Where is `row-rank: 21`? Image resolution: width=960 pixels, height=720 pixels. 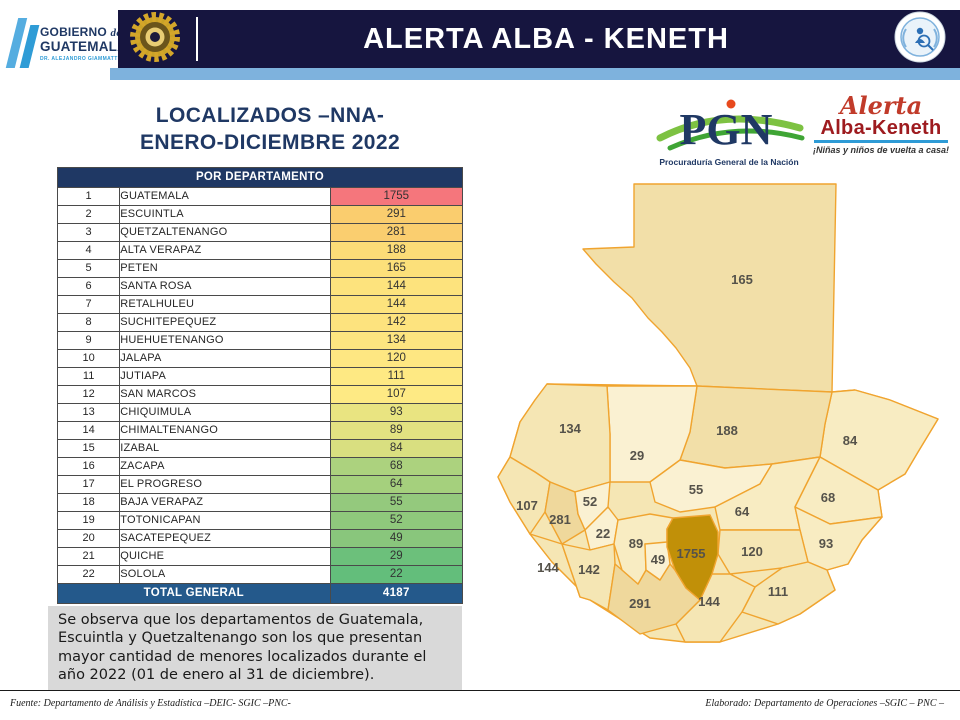
row-rank: 21 is located at coordinates (88, 556).